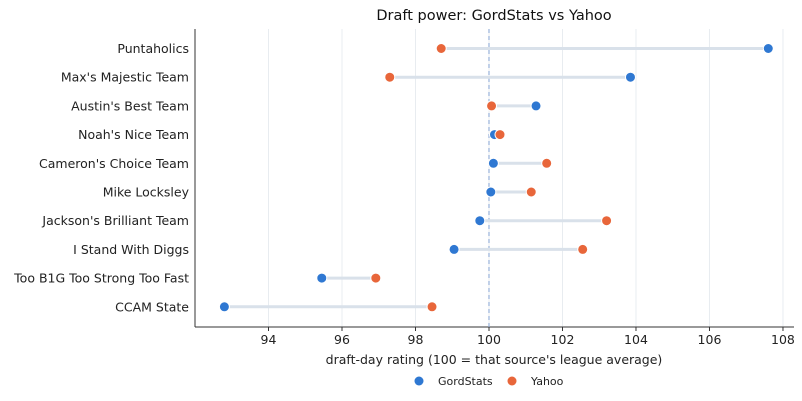 The height and width of the screenshot is (401, 802). Describe the element at coordinates (101, 278) in the screenshot. I see `team-label: Too B1G Too Strong Too Fast` at that location.